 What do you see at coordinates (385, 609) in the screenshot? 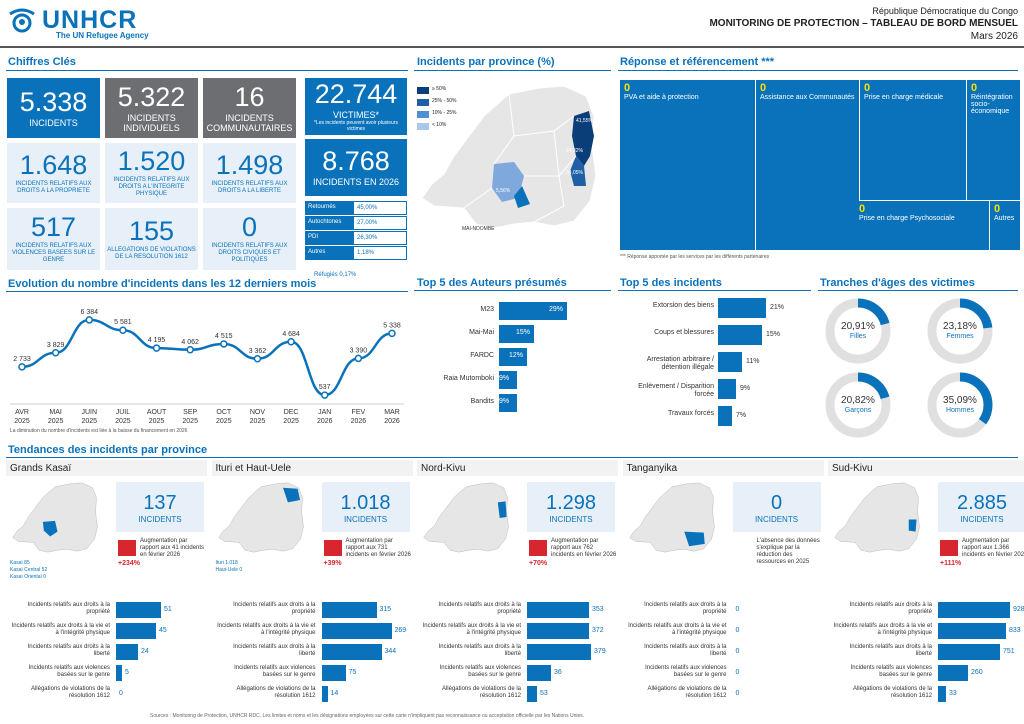
I see `province-bar-value: 315` at bounding box center [385, 609].